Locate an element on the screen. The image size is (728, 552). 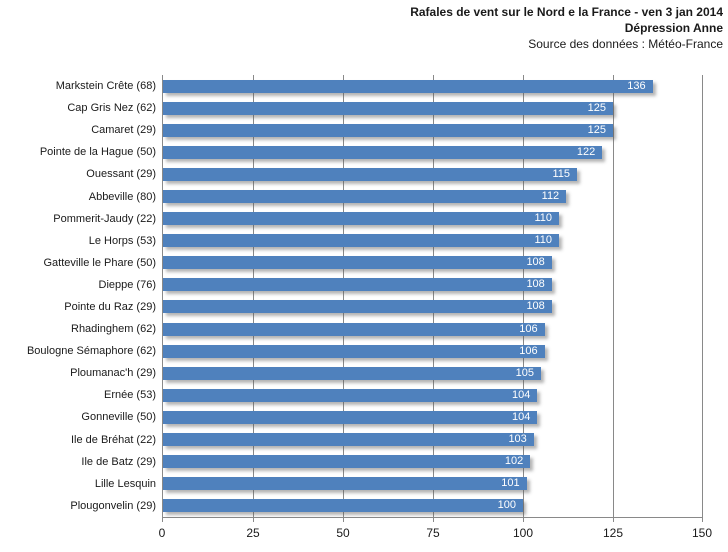
bar-value-label: 122 is located at coordinates (586, 151).